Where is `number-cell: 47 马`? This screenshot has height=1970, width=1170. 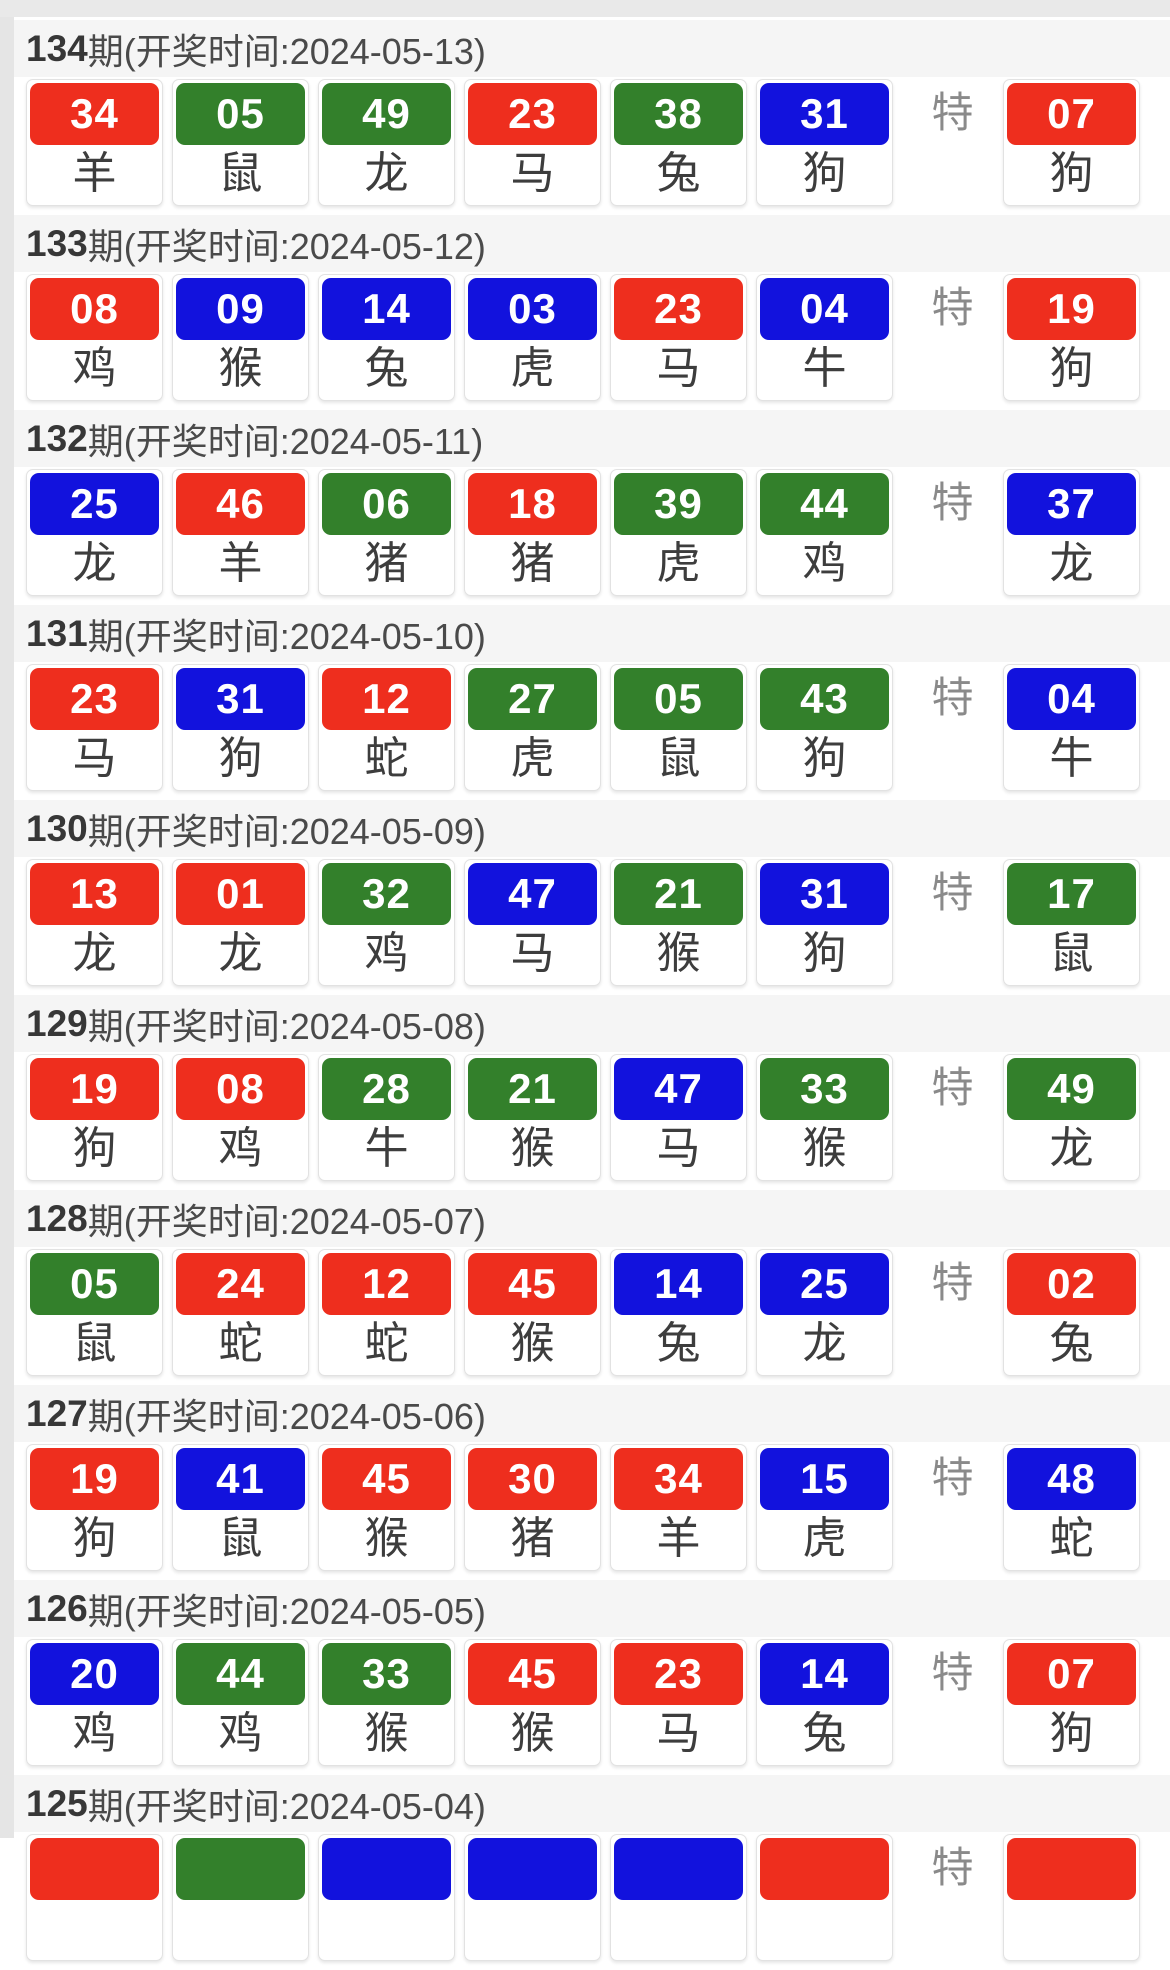
number-cell: 47 马 is located at coordinates (678, 1117).